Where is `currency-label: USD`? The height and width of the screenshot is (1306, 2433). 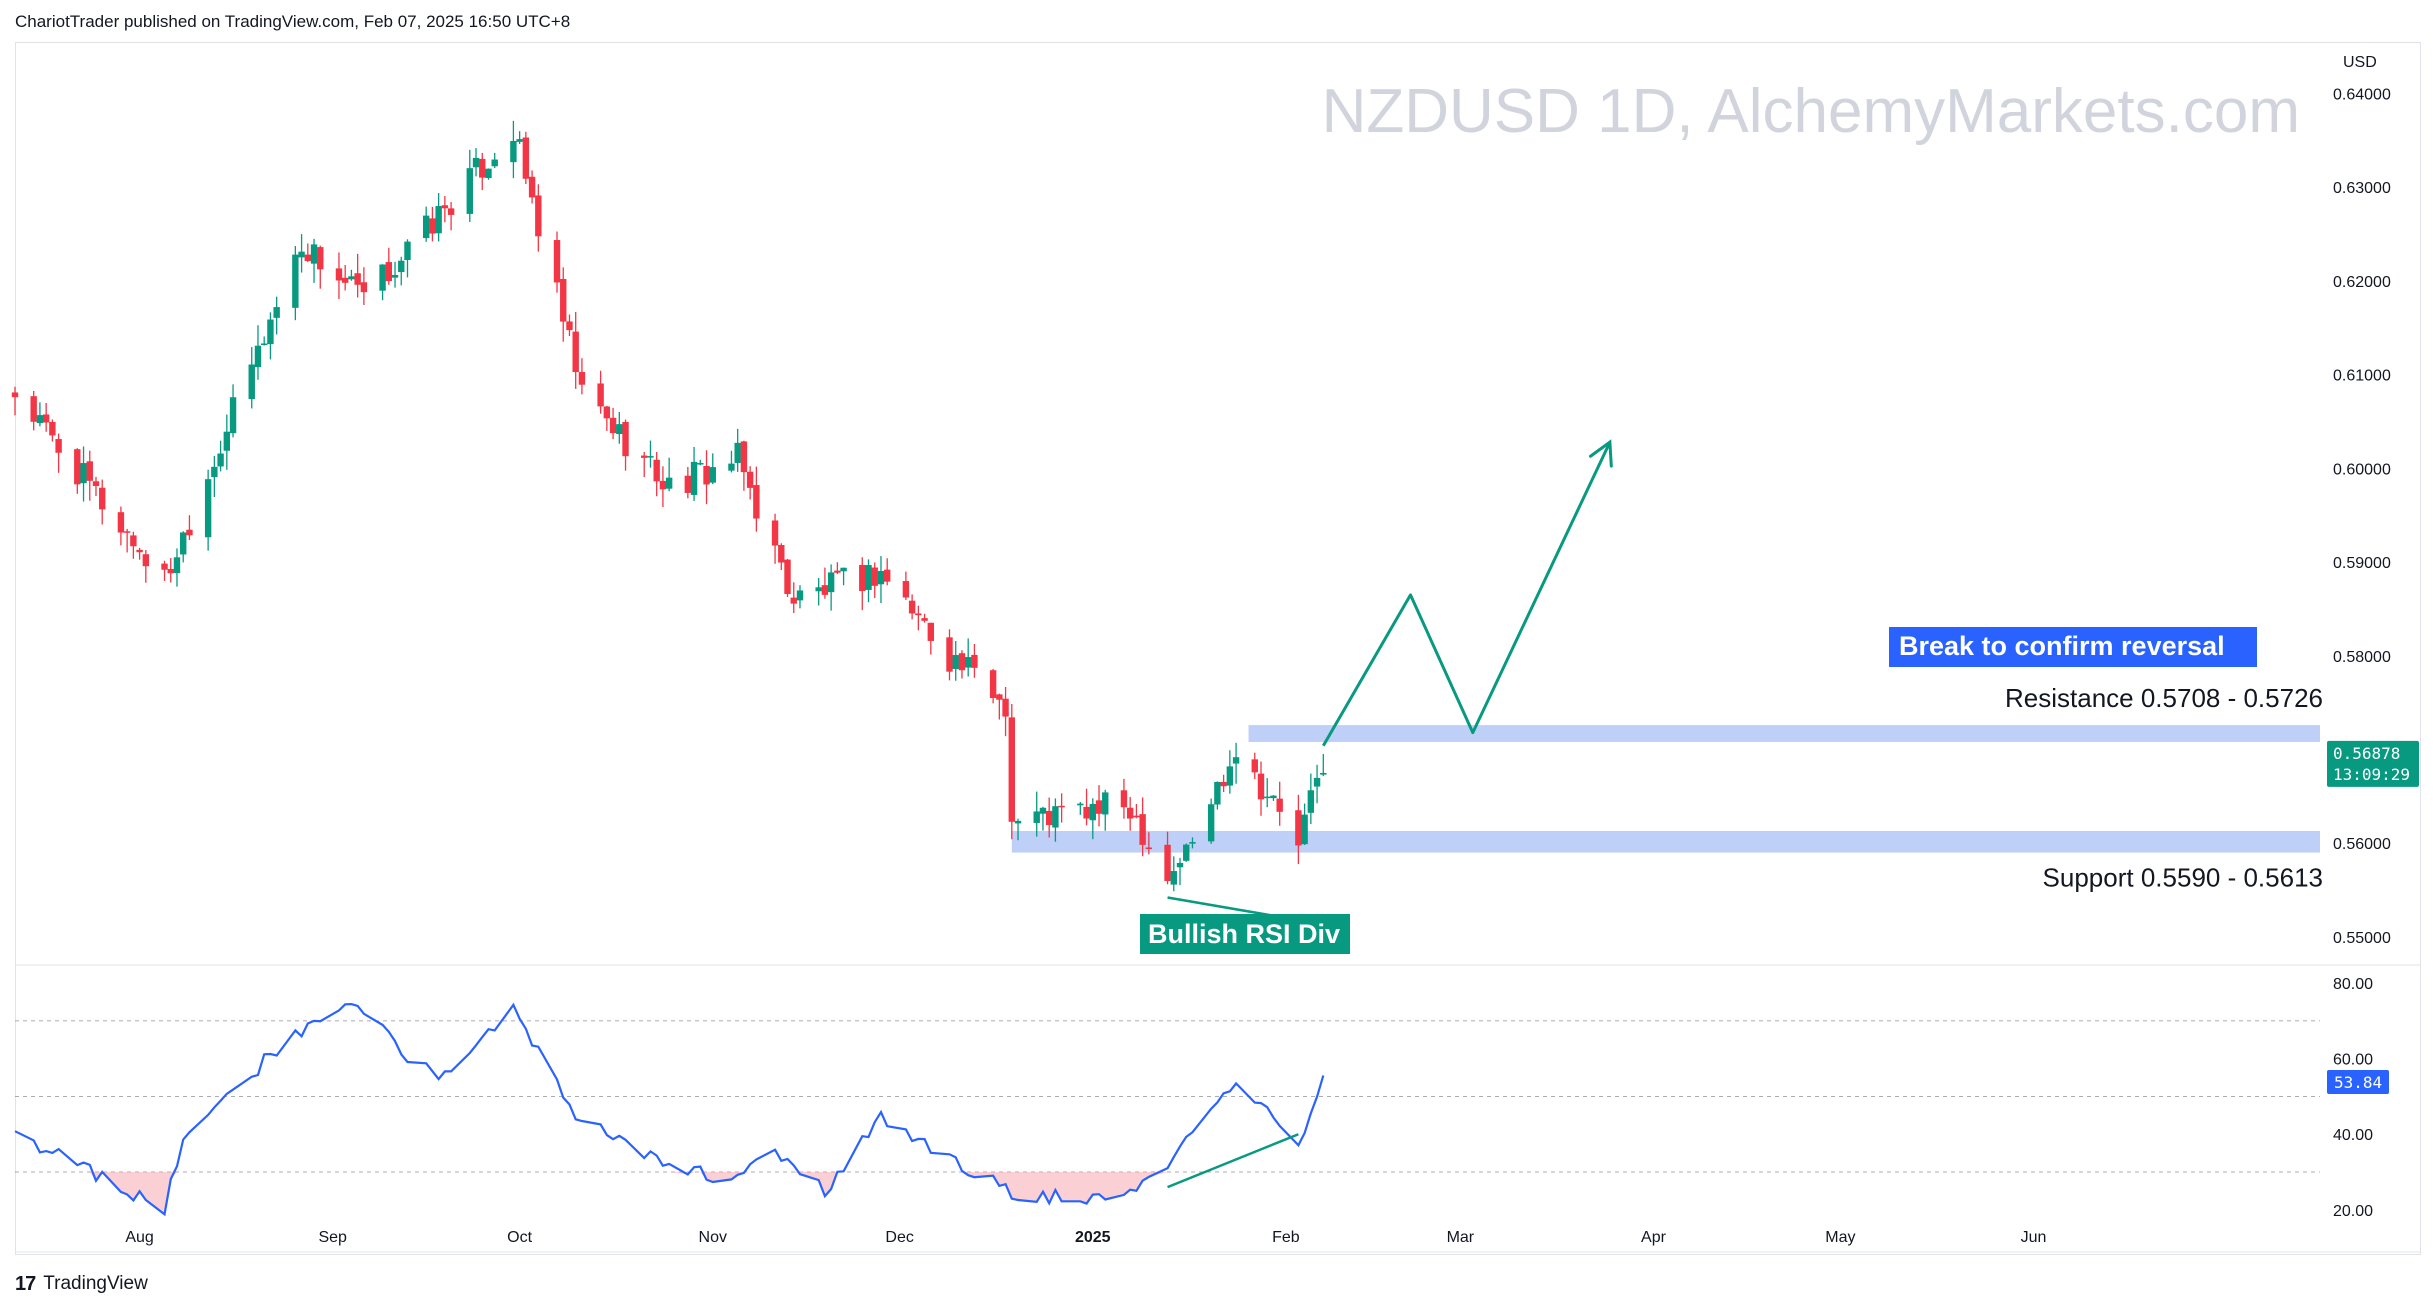 currency-label: USD is located at coordinates (2360, 62).